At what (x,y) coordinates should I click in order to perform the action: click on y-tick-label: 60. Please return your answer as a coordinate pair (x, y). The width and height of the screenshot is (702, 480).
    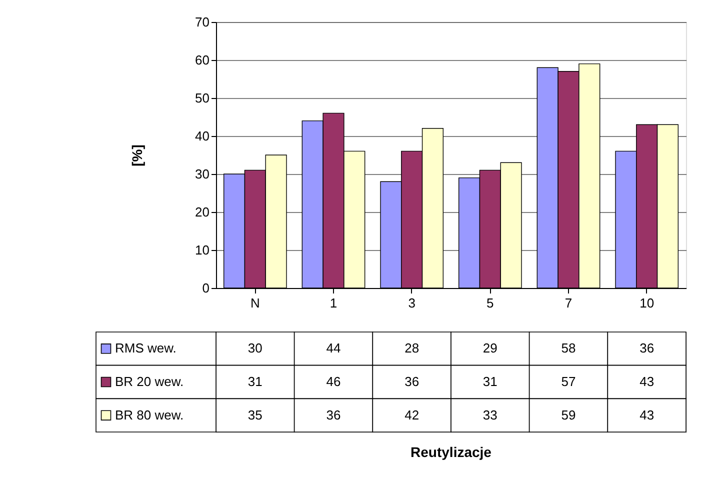
    Looking at the image, I should click on (202, 60).